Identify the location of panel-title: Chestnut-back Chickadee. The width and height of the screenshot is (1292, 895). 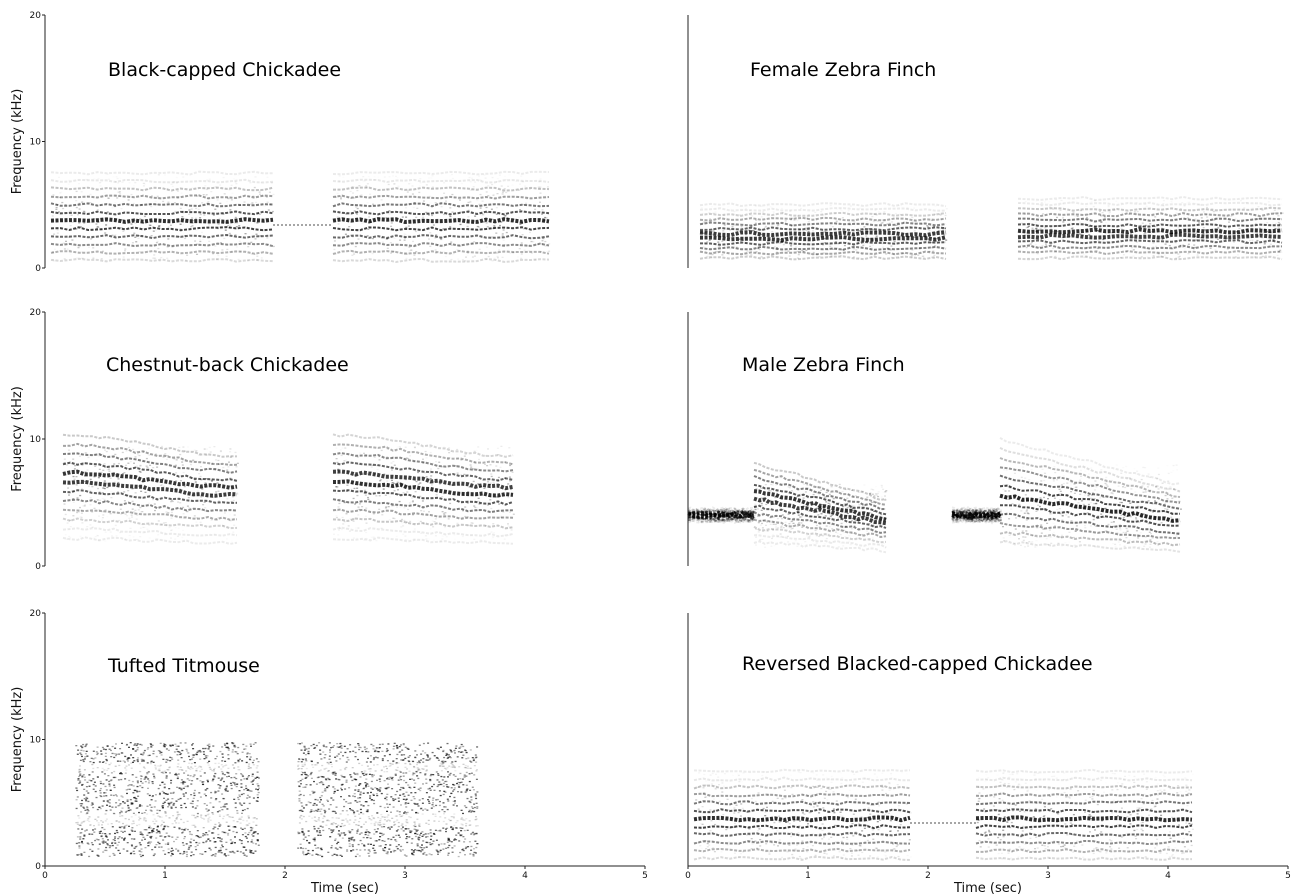
(227, 365).